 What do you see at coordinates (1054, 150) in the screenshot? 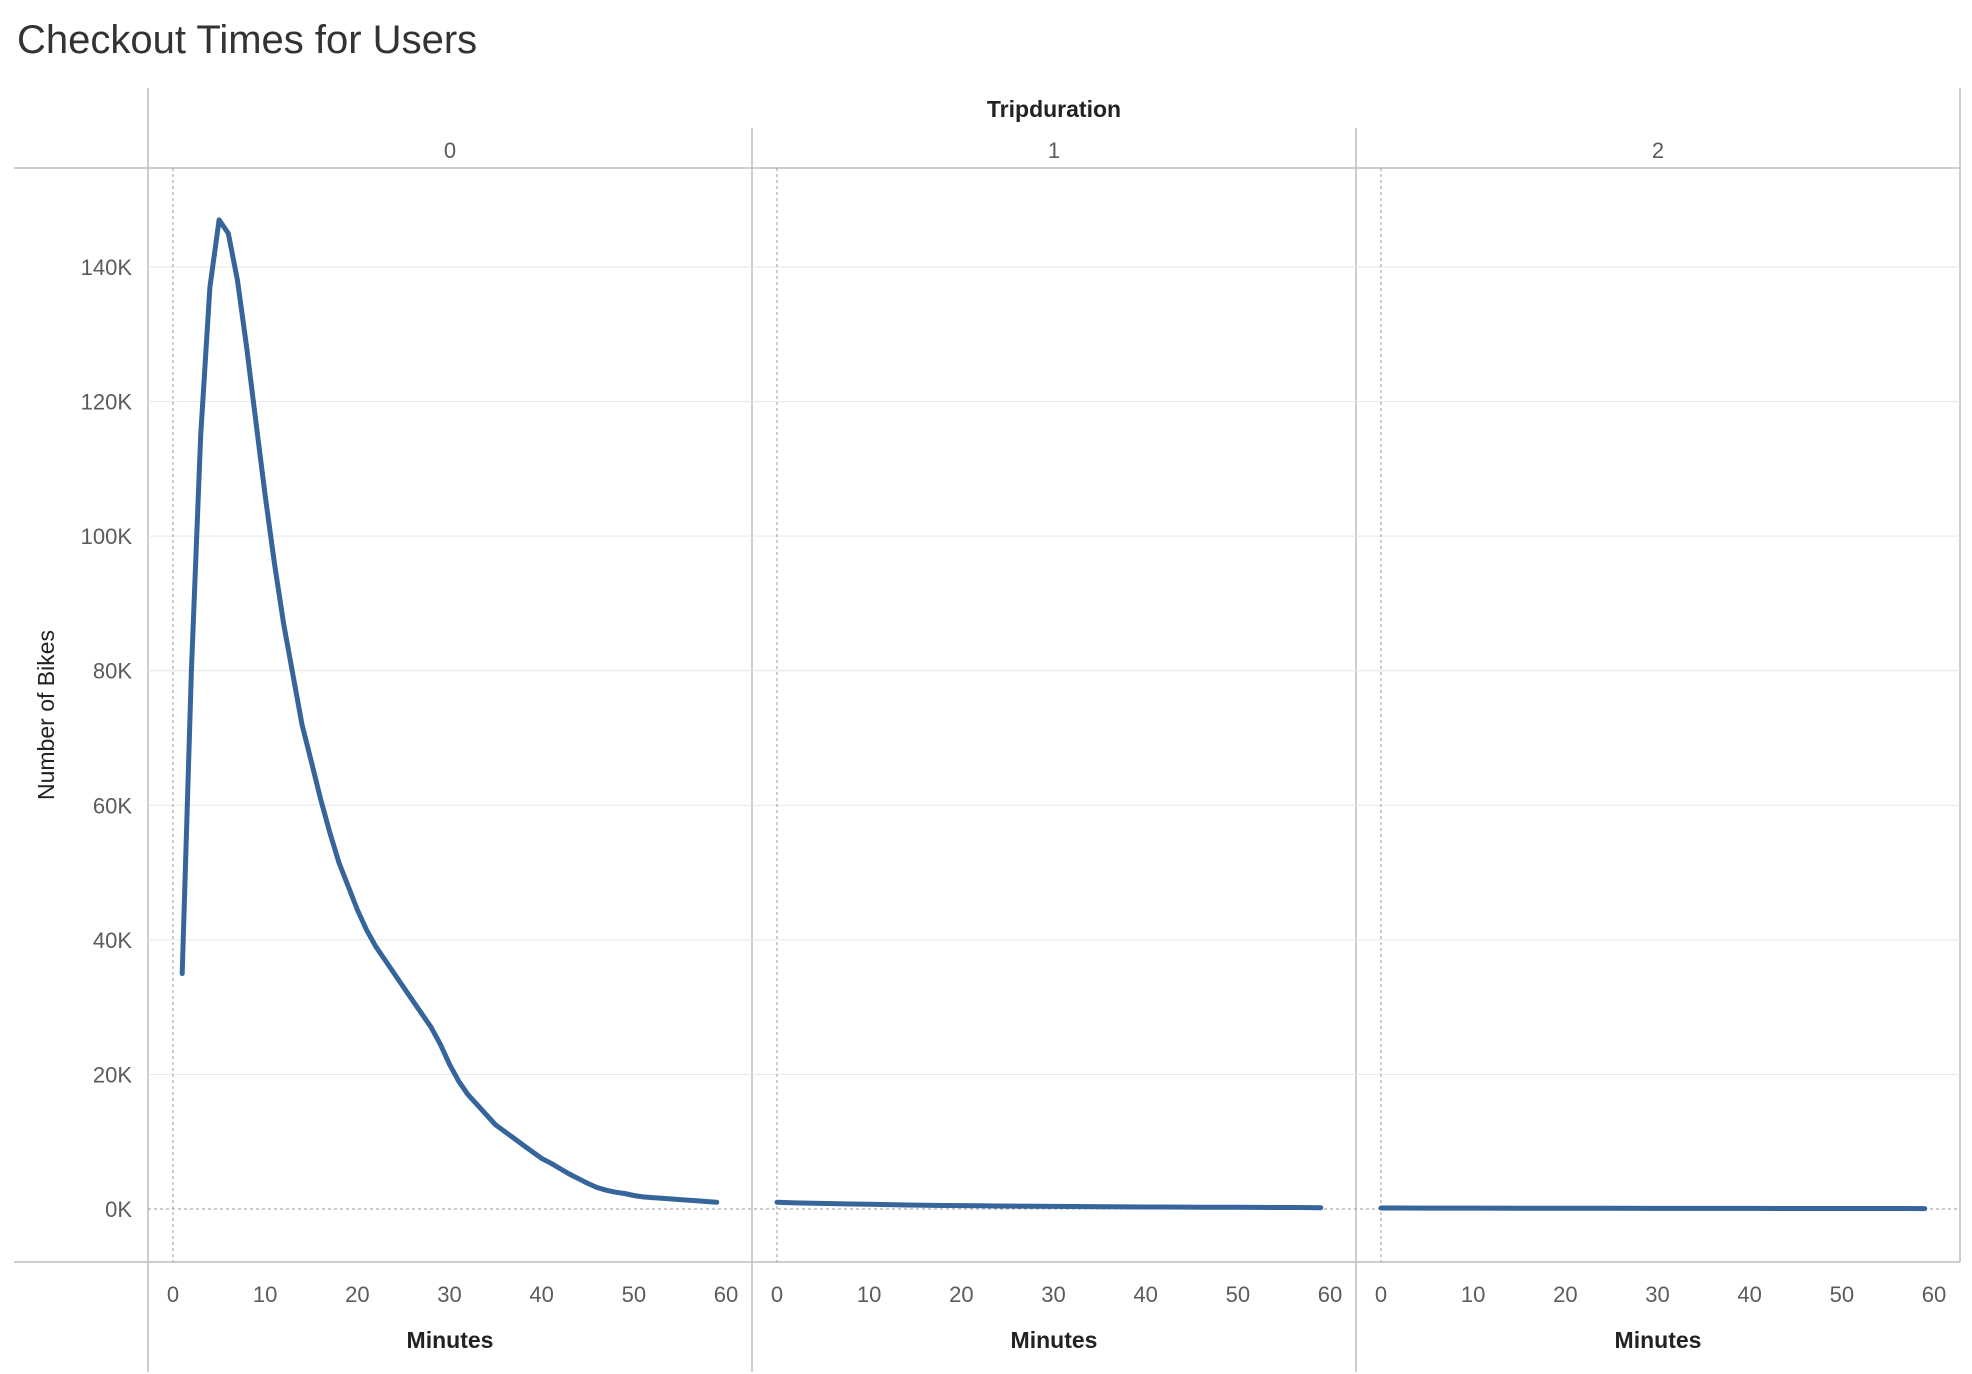
I see `facet-value-label: 1` at bounding box center [1054, 150].